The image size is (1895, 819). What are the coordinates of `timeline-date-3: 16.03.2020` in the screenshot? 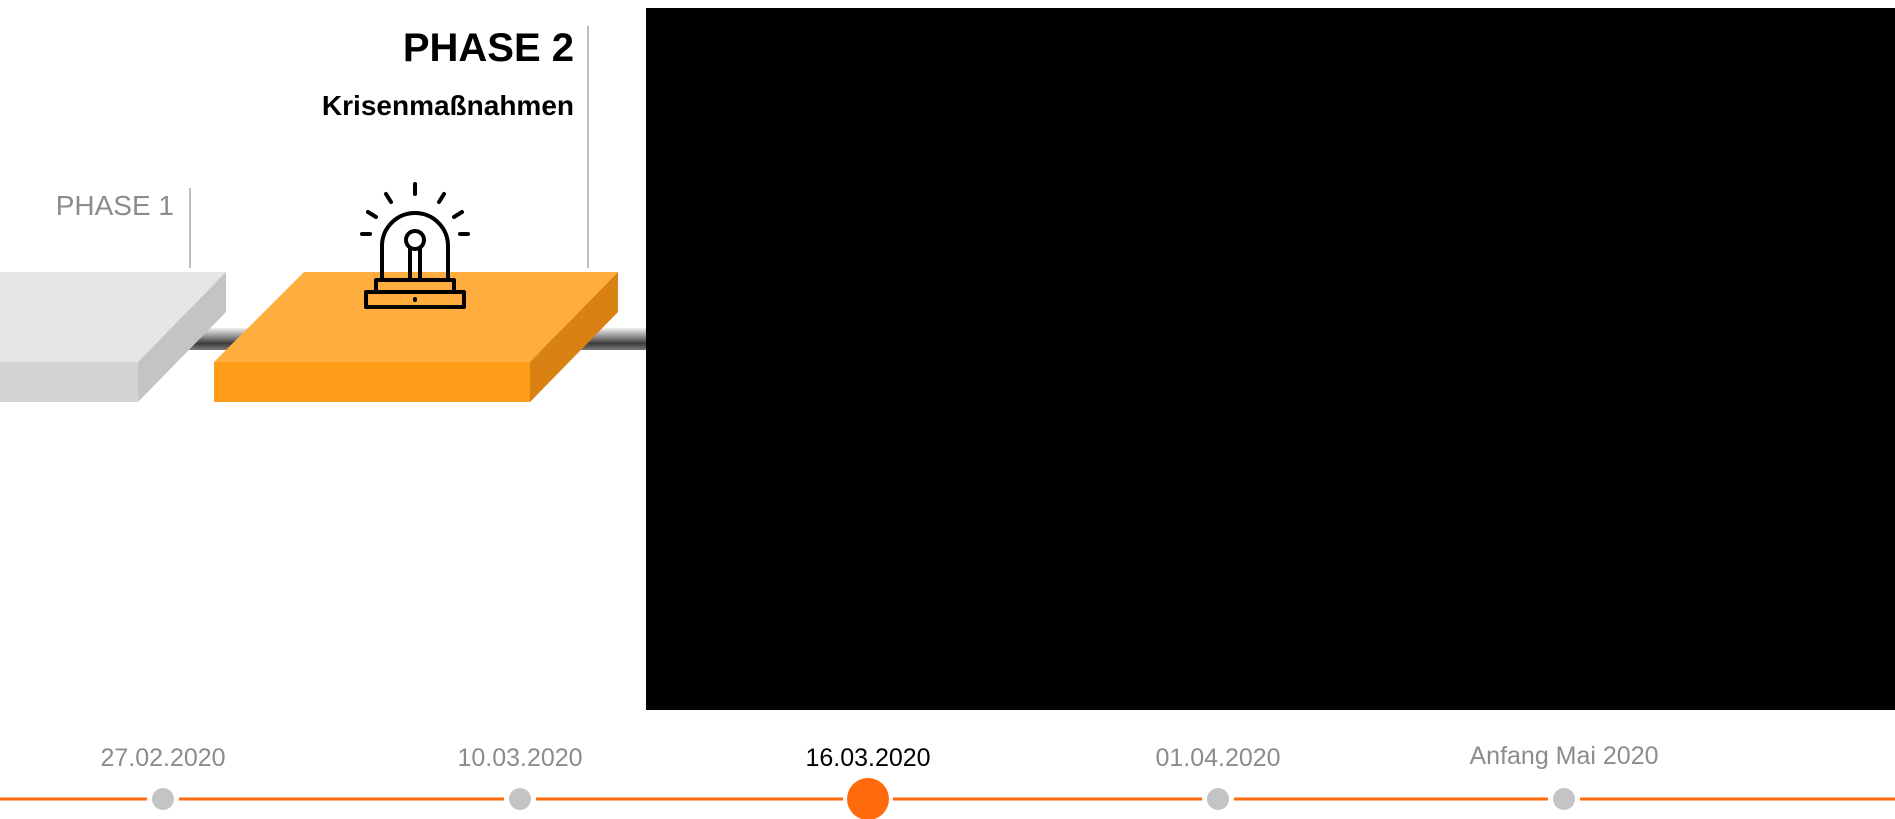 It's located at (868, 758).